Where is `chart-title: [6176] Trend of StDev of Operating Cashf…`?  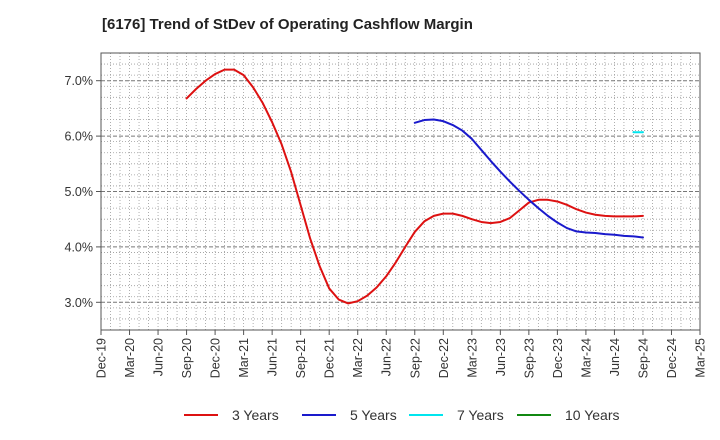
chart-title: [6176] Trend of StDev of Operating Cashf… is located at coordinates (287, 24).